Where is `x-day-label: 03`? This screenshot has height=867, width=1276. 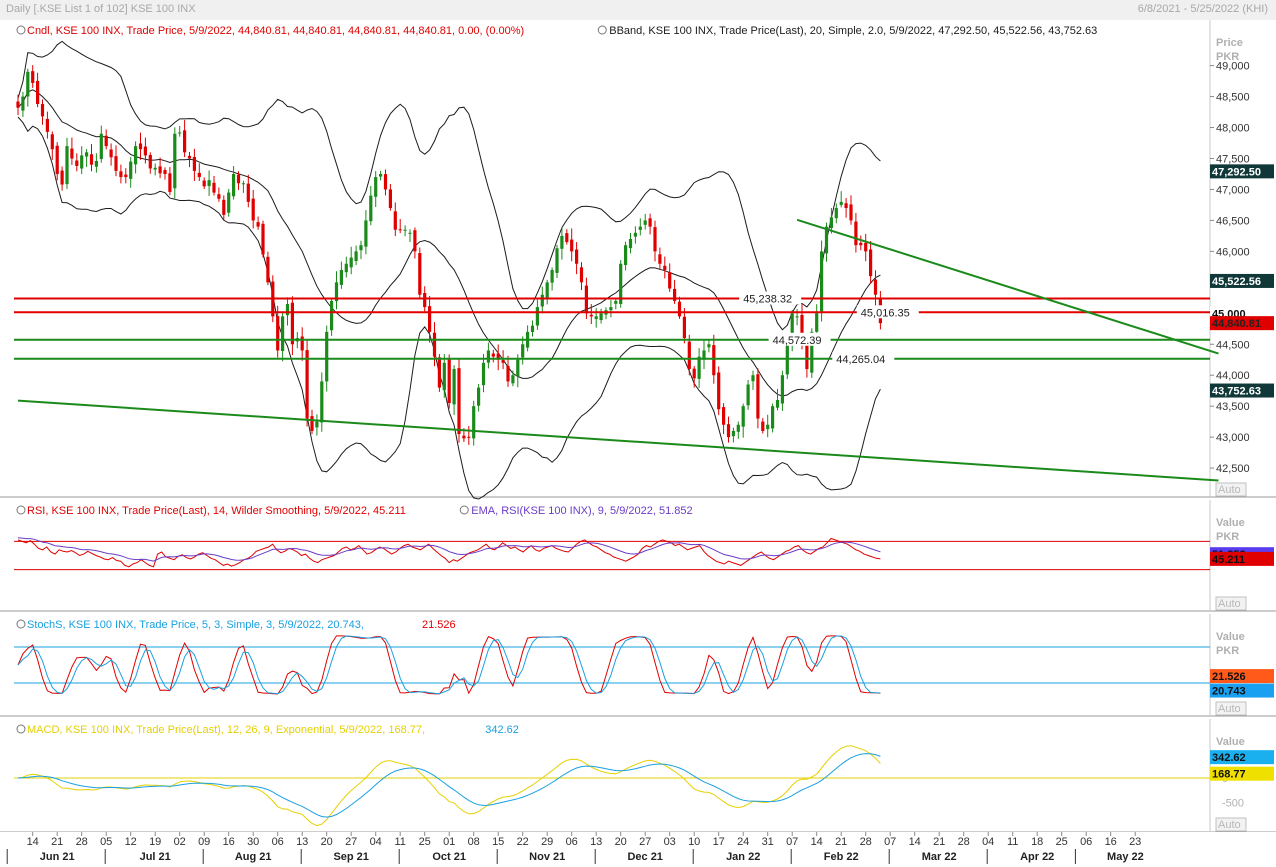 x-day-label: 03 is located at coordinates (670, 842).